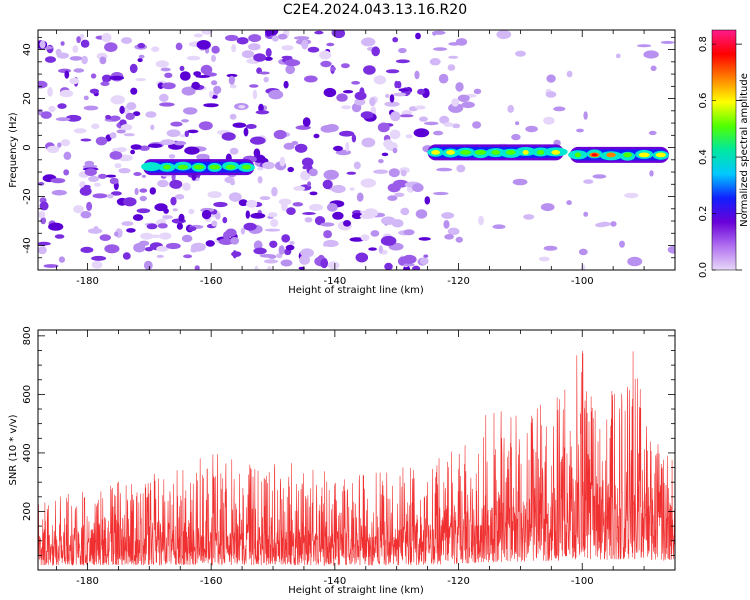  What do you see at coordinates (703, 214) in the screenshot?
I see `colorbar-tick-label: 0.2` at bounding box center [703, 214].